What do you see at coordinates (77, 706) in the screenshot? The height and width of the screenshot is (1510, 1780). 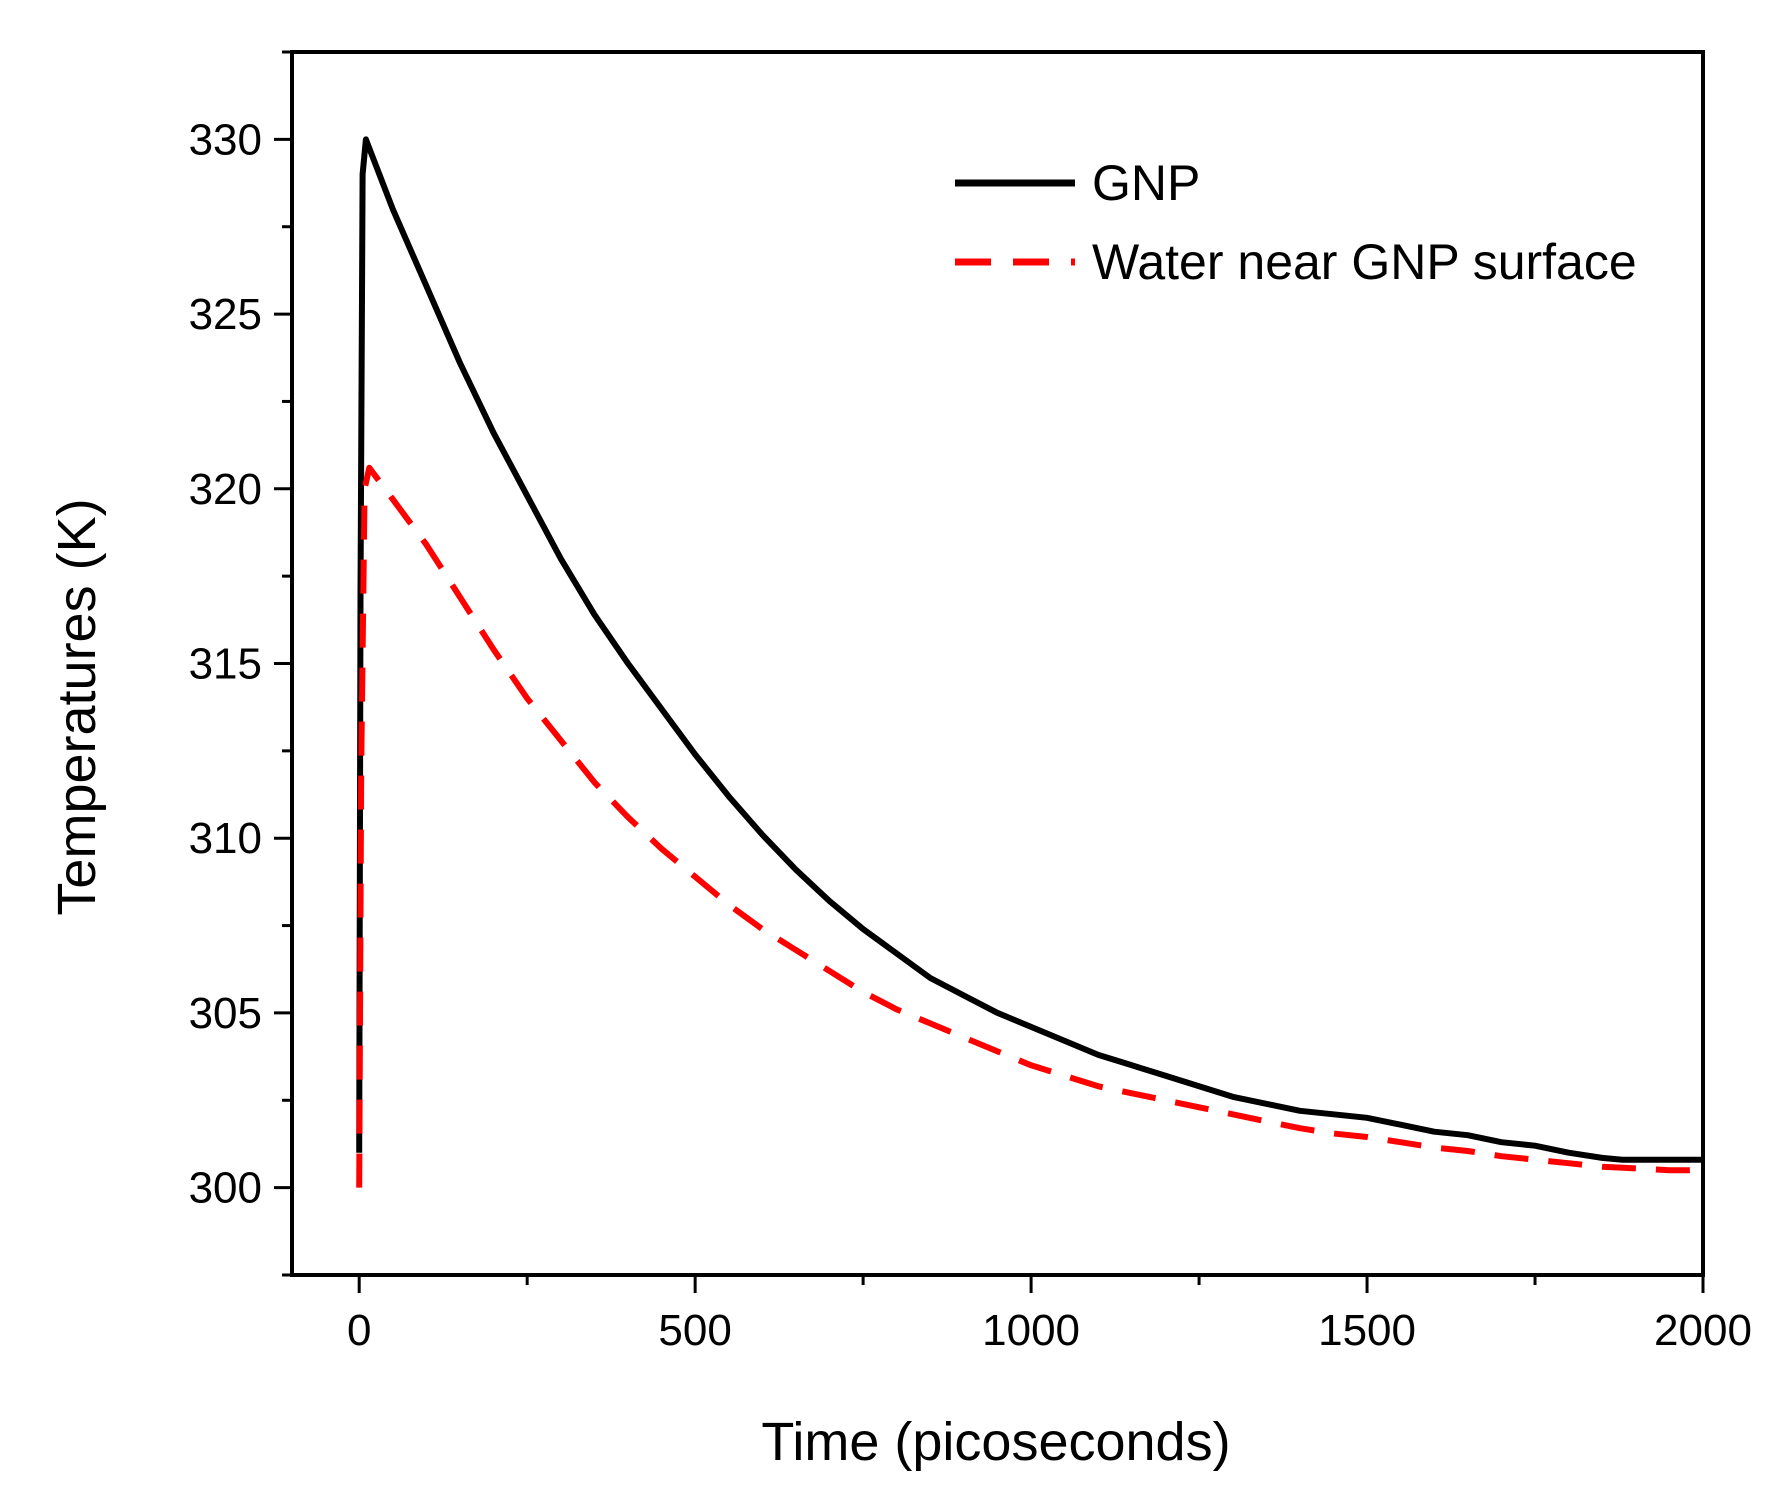 I see `y-axis-title: Temperatures (K)` at bounding box center [77, 706].